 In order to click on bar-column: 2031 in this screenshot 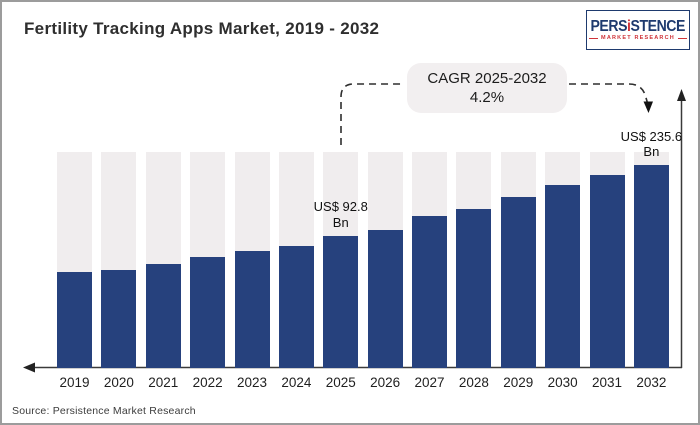, I will do `click(607, 271)`.